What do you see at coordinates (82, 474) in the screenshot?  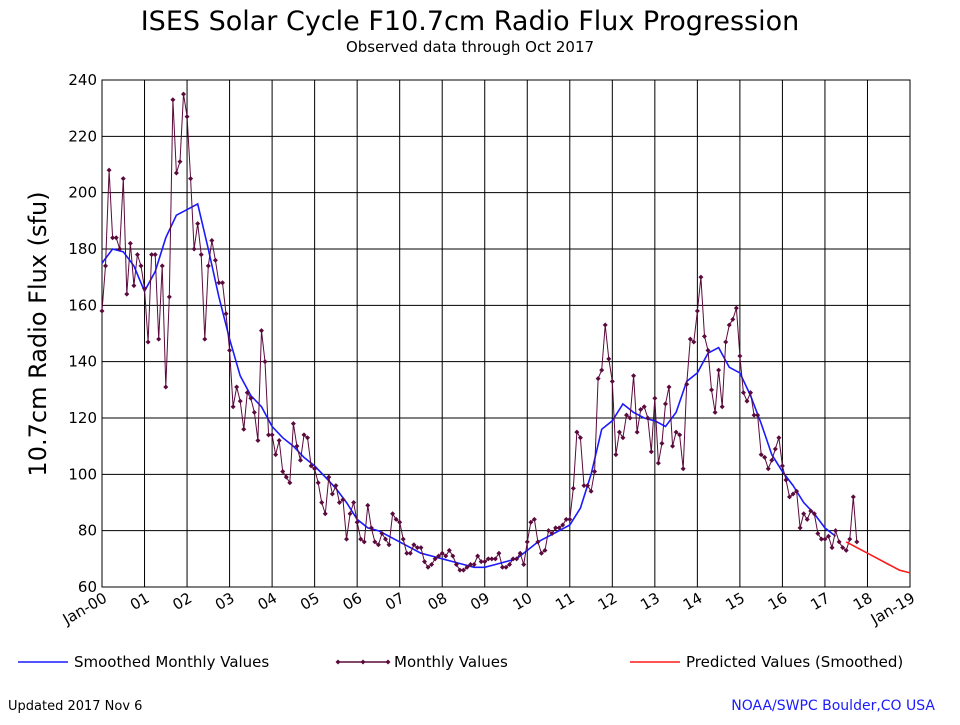 I see `y-tick-label: 100` at bounding box center [82, 474].